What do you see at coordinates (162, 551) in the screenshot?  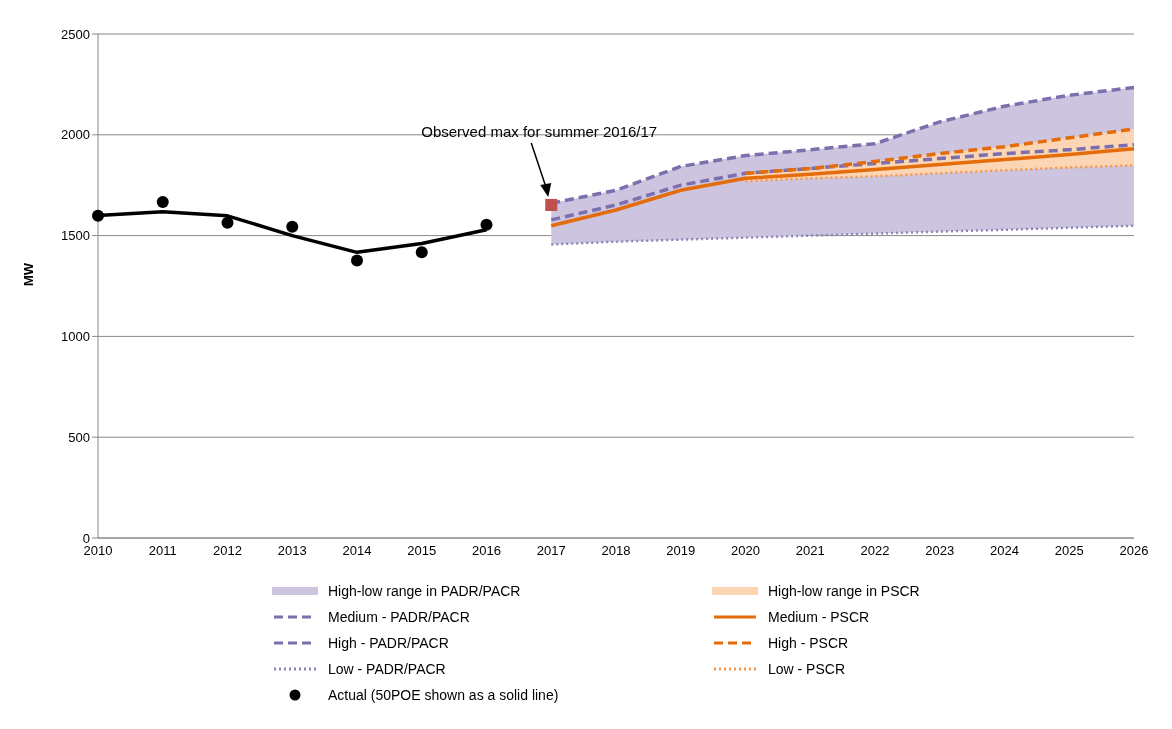 I see `x-tick-label: 2011` at bounding box center [162, 551].